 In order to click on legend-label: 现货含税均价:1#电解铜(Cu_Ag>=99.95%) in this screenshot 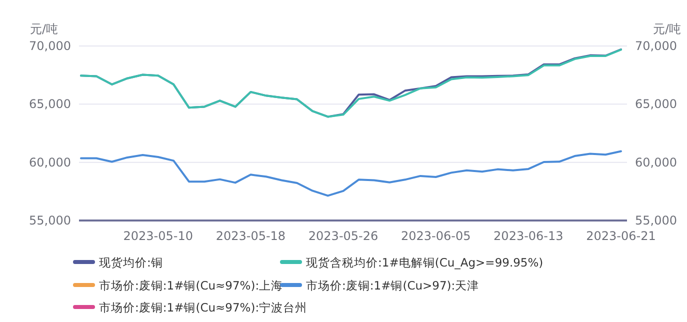, I will do `click(425, 263)`.